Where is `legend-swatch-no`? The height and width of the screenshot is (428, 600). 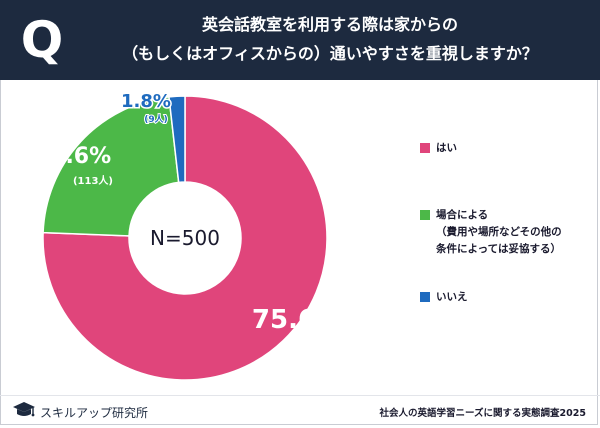 legend-swatch-no is located at coordinates (425, 297).